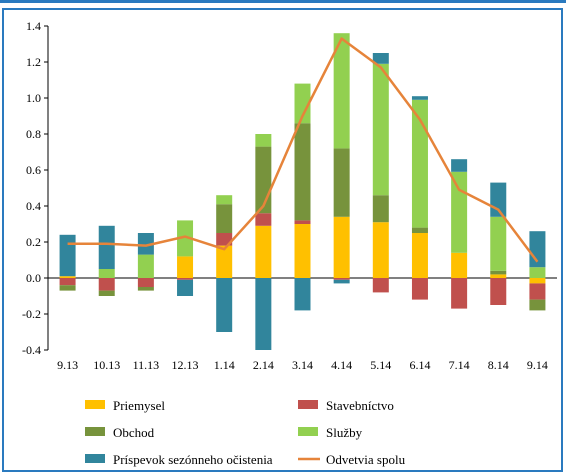 The image size is (566, 474). What do you see at coordinates (106, 365) in the screenshot?
I see `x-tick-label: 10.13` at bounding box center [106, 365].